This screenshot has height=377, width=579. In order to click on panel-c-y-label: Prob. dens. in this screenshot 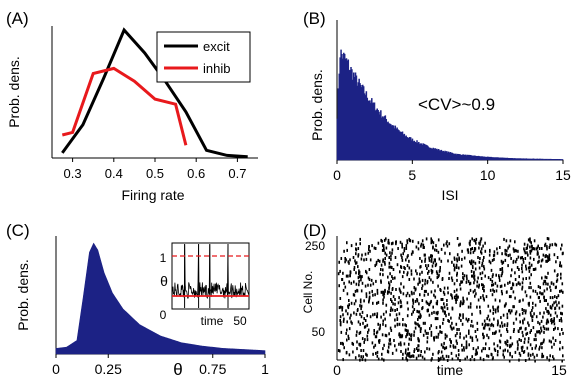, I will do `click(23, 295)`.